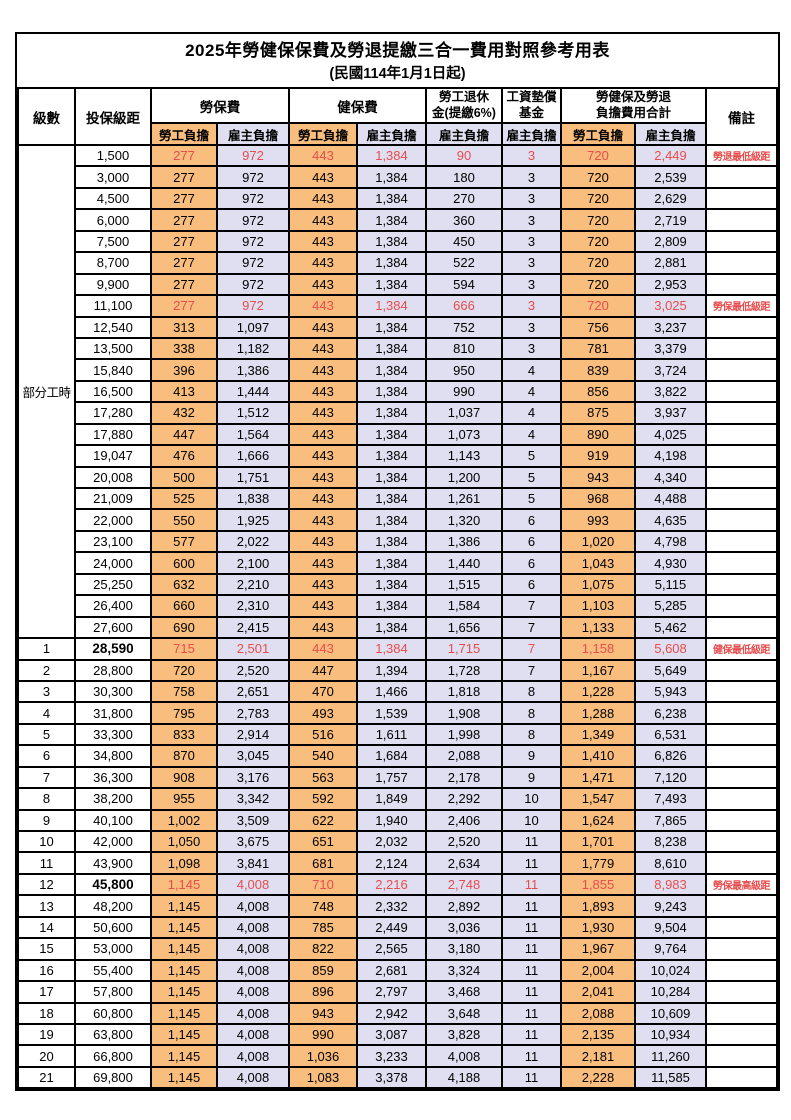 The width and height of the screenshot is (791, 1120). I want to click on bracket-cell: 19,047, so click(113, 456).